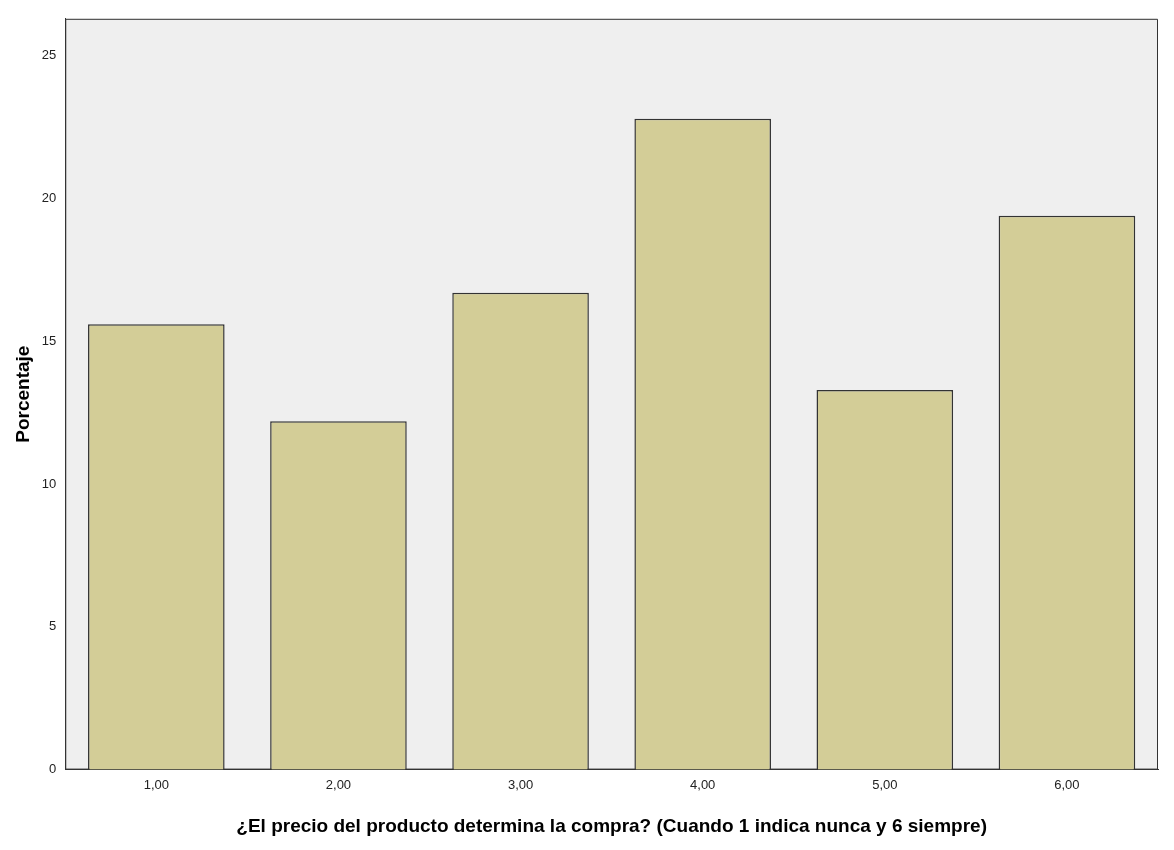 The height and width of the screenshot is (850, 1174). I want to click on y-tick-label: 0, so click(53, 769).